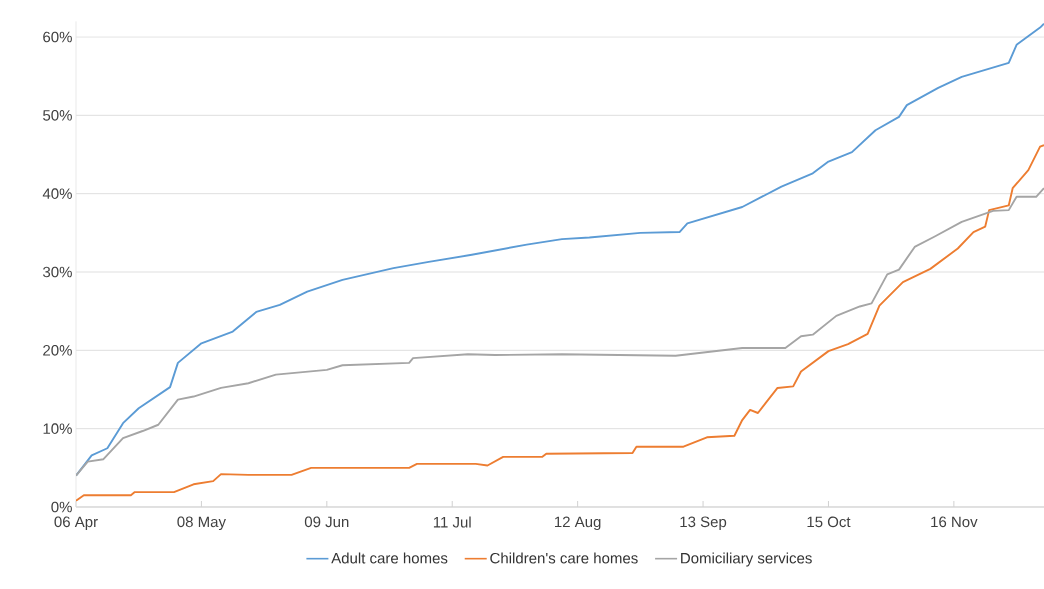 The image size is (1044, 589). Describe the element at coordinates (61, 507) in the screenshot. I see `y-tick-label: 0%` at that location.